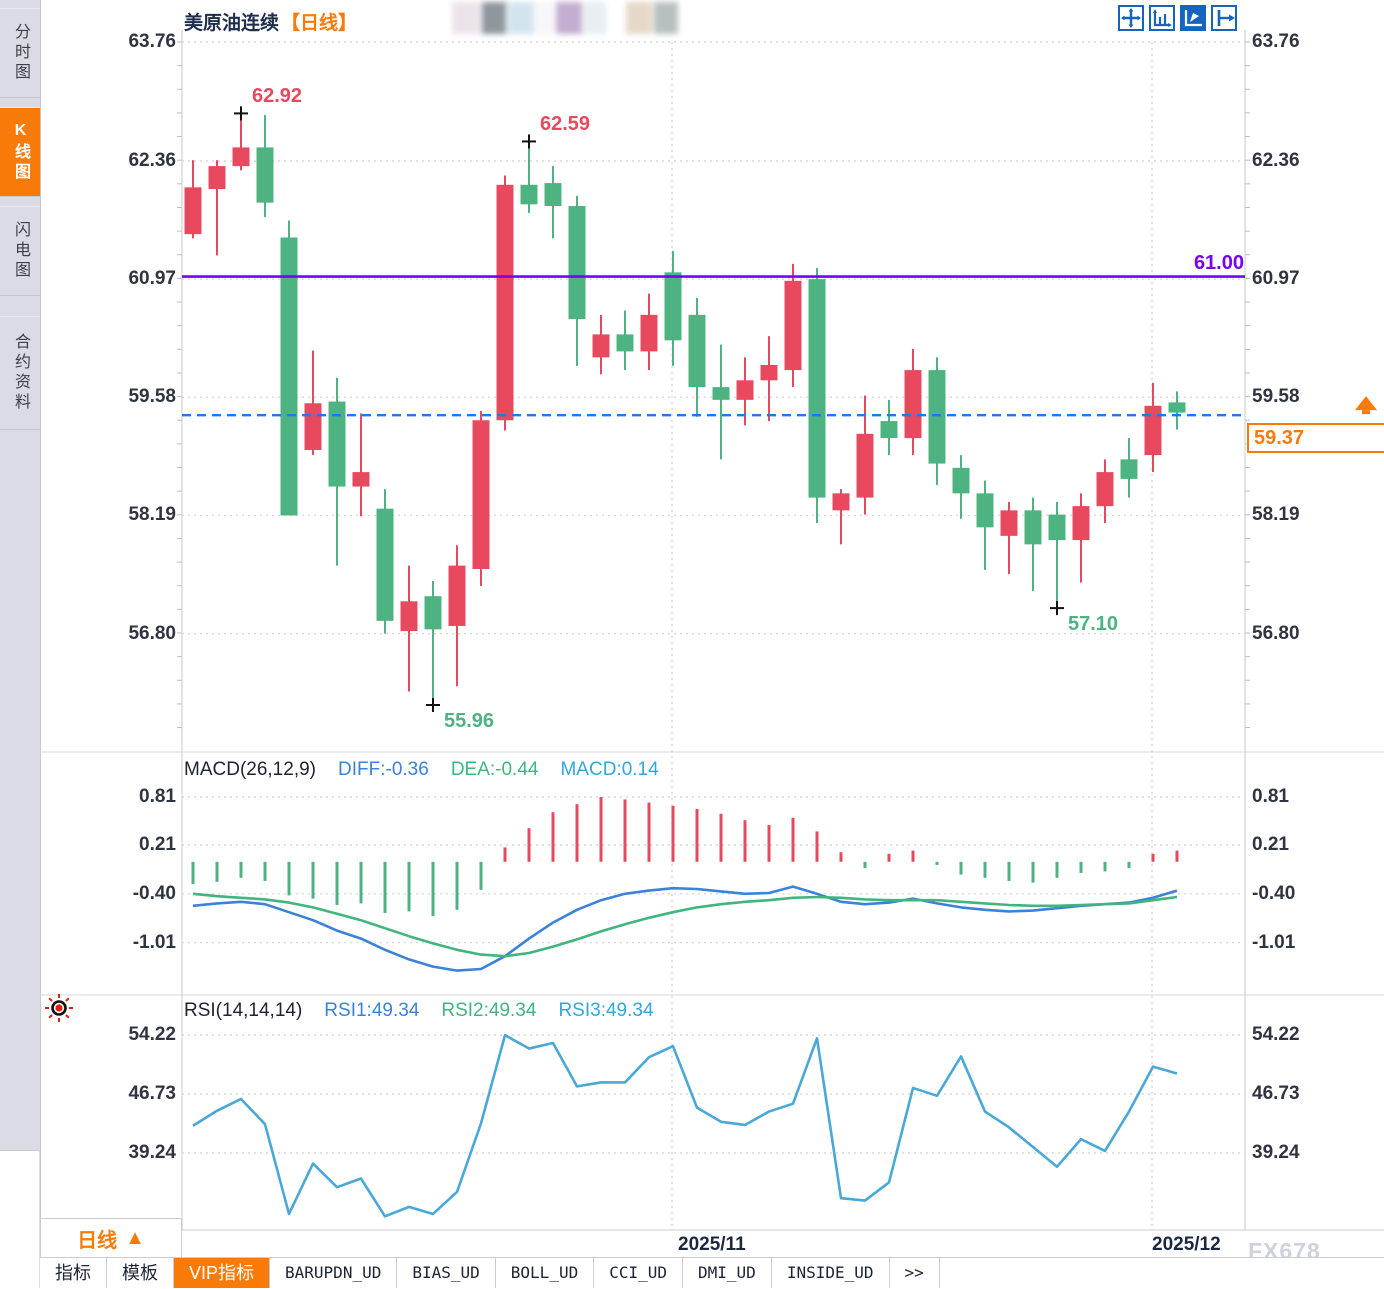 The height and width of the screenshot is (1289, 1384). What do you see at coordinates (1162, 18) in the screenshot?
I see `axis-range-icon` at bounding box center [1162, 18].